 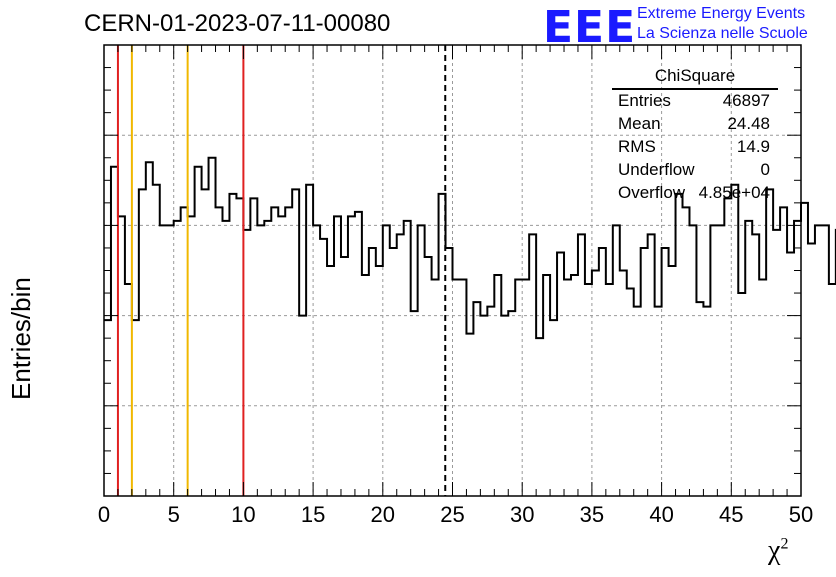 What do you see at coordinates (734, 192) in the screenshot?
I see `stats-value: 4.85e+04` at bounding box center [734, 192].